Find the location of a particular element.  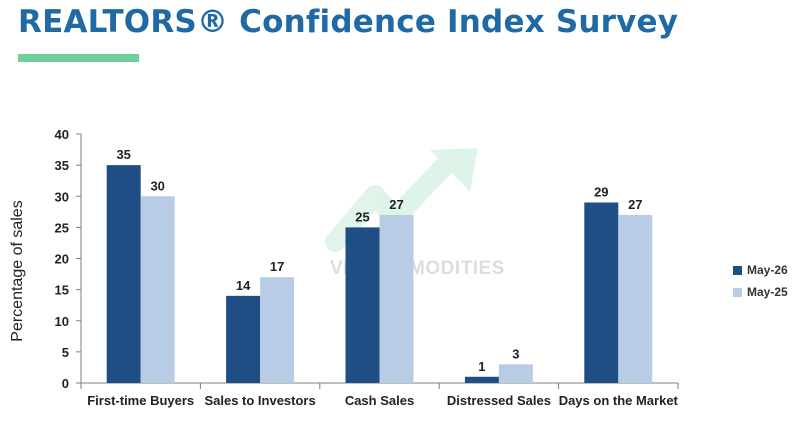

y-tick-label: 10 is located at coordinates (62, 321).